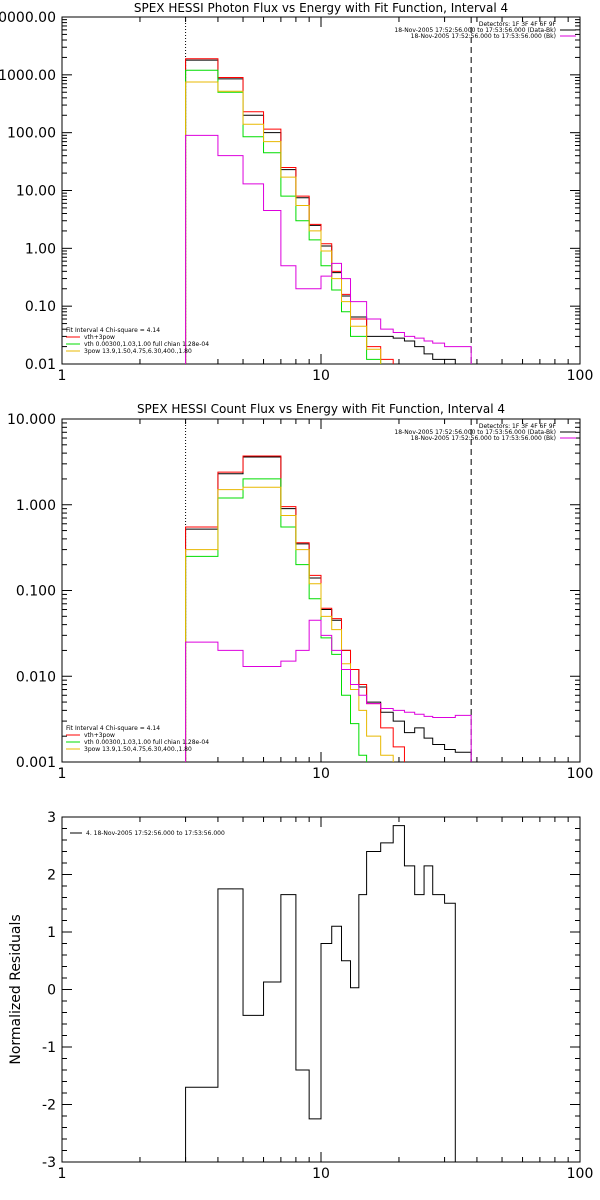  What do you see at coordinates (31, 134) in the screenshot?
I see `y-tick-label: 100.00` at bounding box center [31, 134].